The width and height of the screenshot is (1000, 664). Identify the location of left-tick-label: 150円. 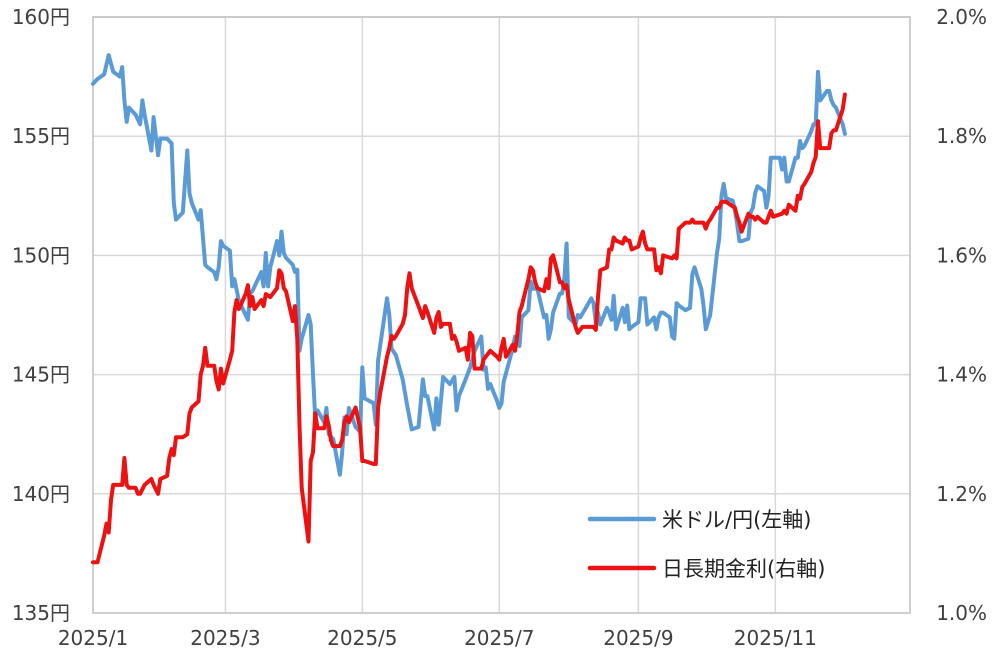
(41, 255).